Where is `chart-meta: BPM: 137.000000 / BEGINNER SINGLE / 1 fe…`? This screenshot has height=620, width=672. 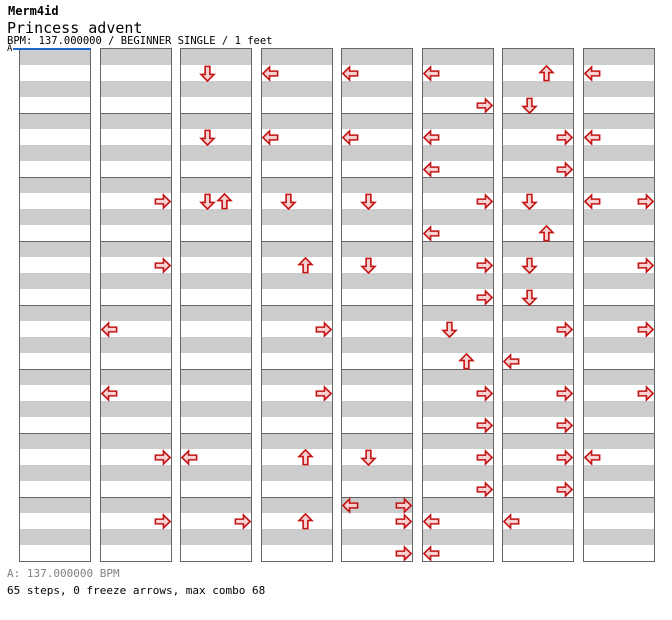 chart-meta: BPM: 137.000000 / BEGINNER SINGLE / 1 fe… is located at coordinates (140, 41).